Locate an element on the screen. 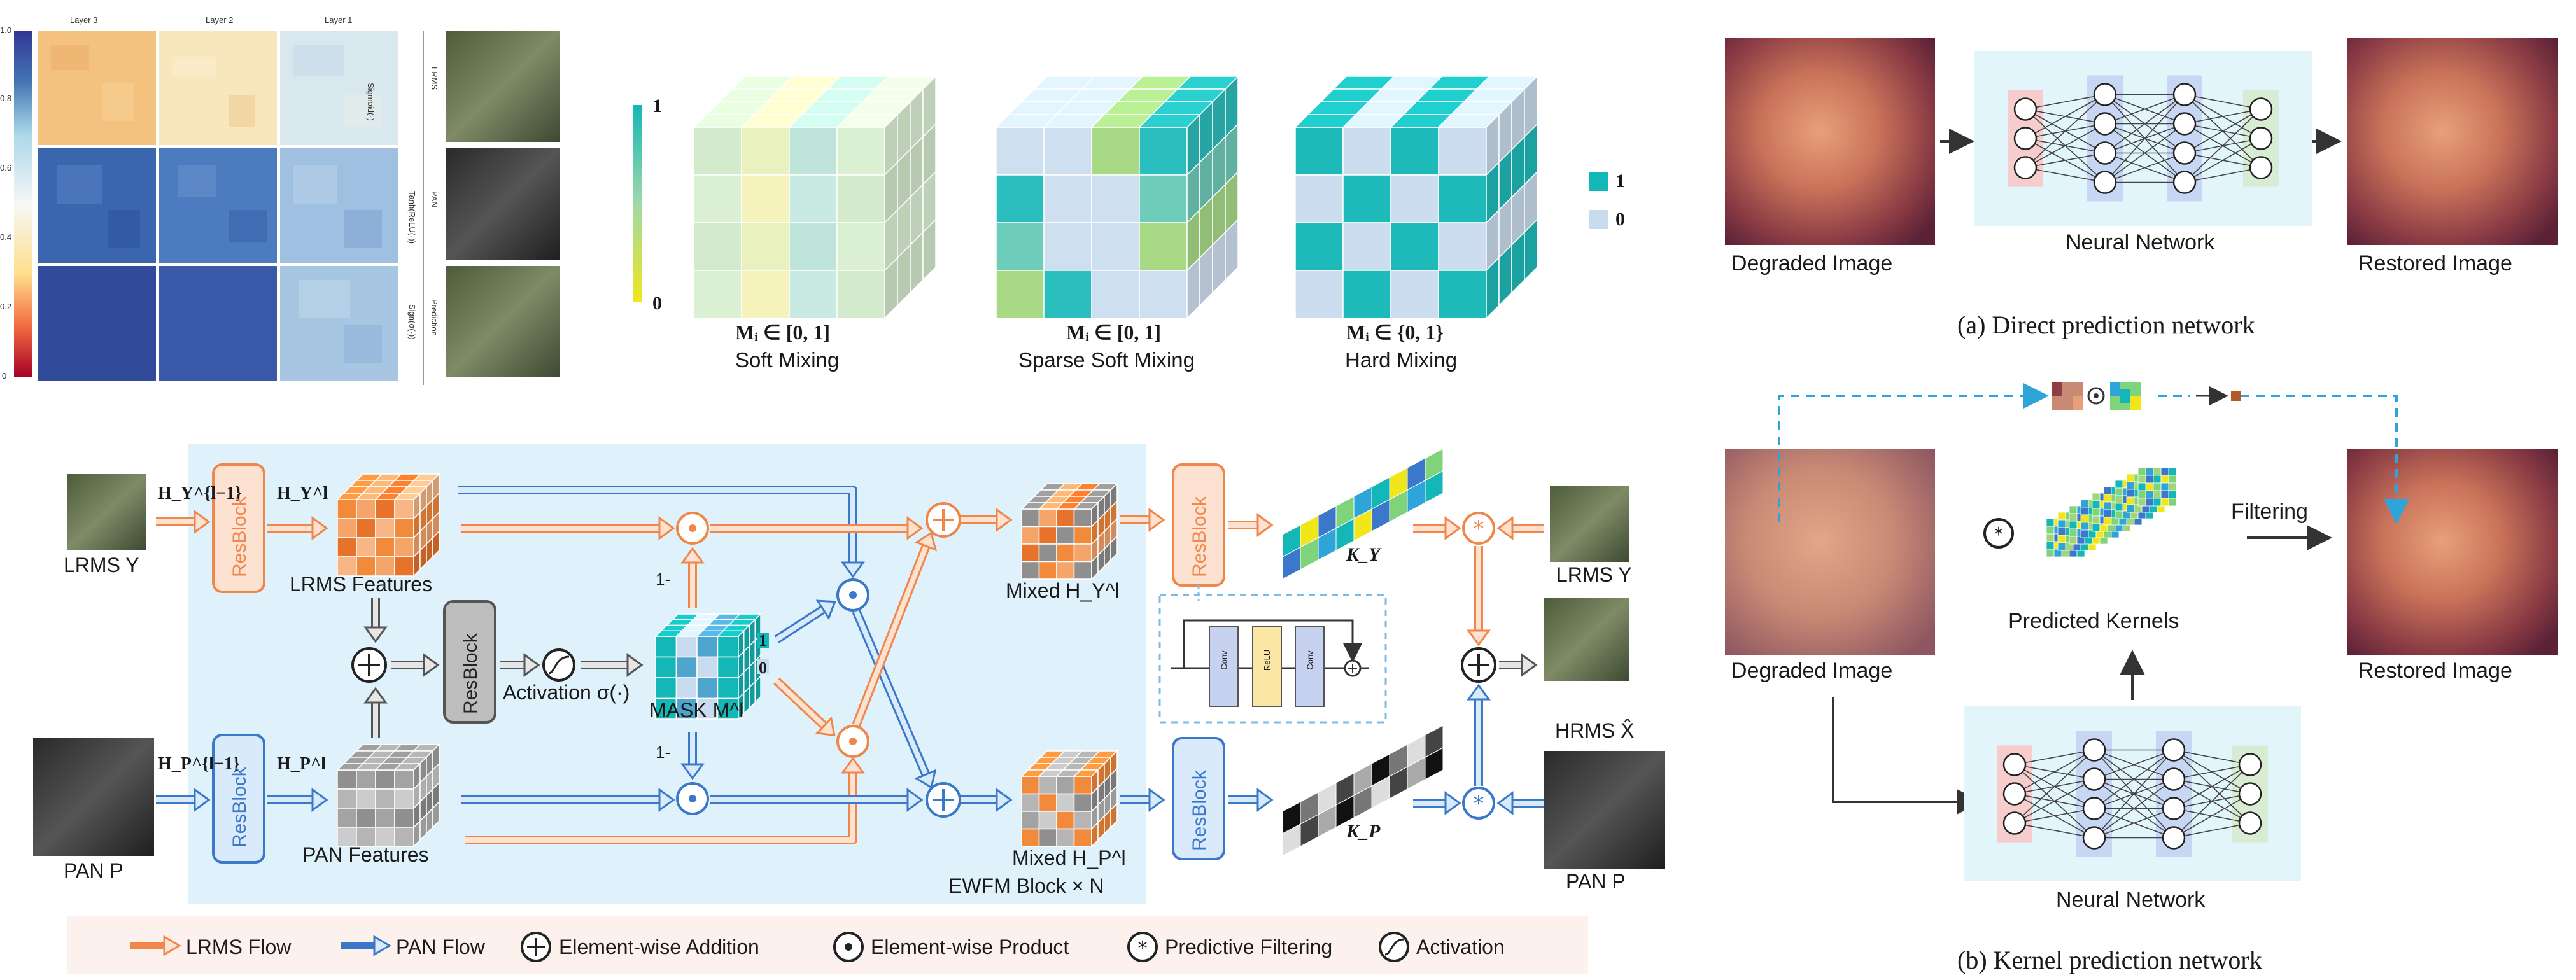  legend-background is located at coordinates (828, 945).